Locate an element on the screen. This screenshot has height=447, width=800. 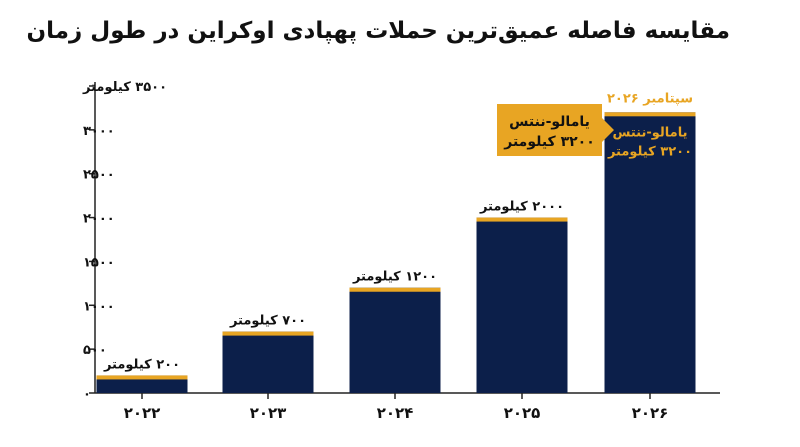
callout-label: یامالو-ننتس is located at coordinates (549, 122).